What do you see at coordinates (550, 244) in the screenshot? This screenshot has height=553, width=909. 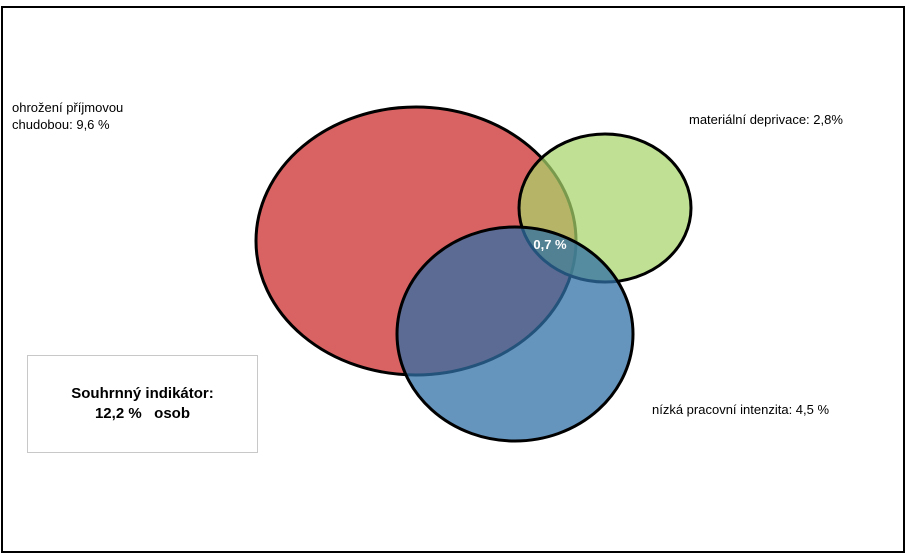 I see `intersection-label: 0,7 %` at bounding box center [550, 244].